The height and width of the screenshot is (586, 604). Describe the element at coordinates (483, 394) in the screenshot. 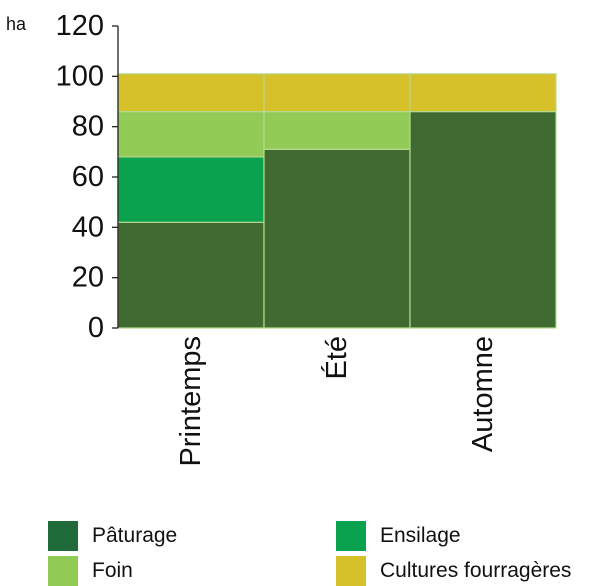

I see `x-tick-label-automne: Automne` at that location.